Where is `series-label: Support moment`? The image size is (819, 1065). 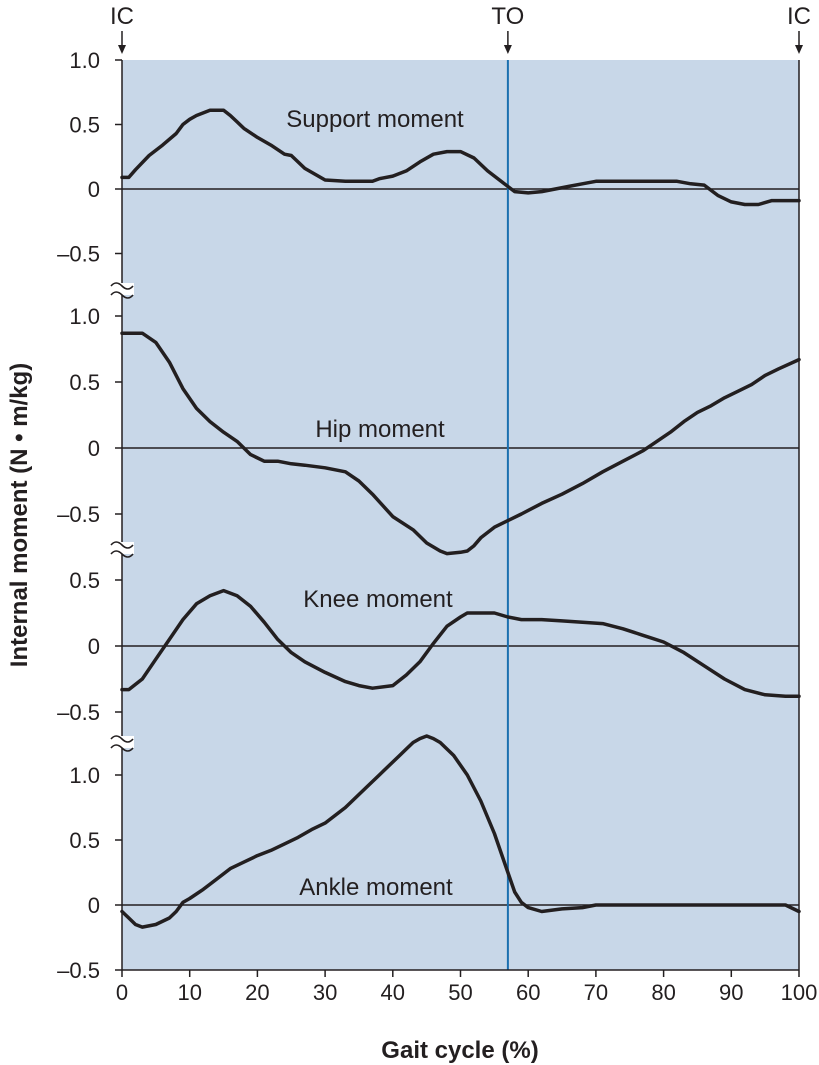
series-label: Support moment is located at coordinates (375, 119).